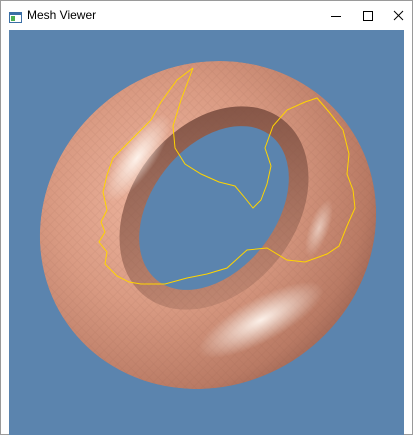 This screenshot has width=413, height=435. I want to click on minimize-icon, so click(336, 16).